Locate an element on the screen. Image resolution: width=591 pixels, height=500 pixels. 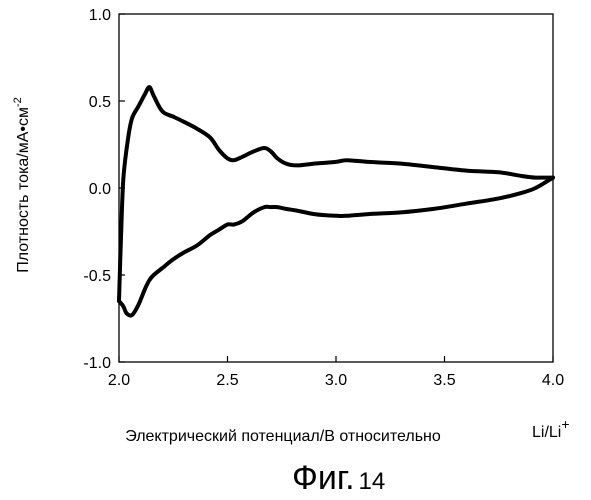
y-tick-label: 0.0 is located at coordinates (100, 189).